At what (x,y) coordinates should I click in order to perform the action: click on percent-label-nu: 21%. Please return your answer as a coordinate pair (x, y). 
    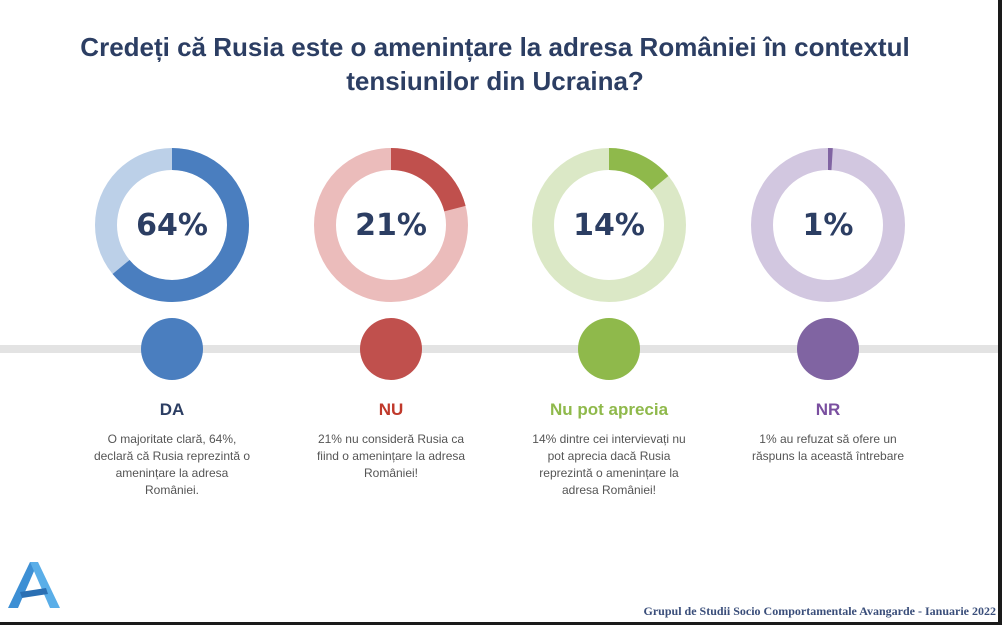
    Looking at the image, I should click on (391, 225).